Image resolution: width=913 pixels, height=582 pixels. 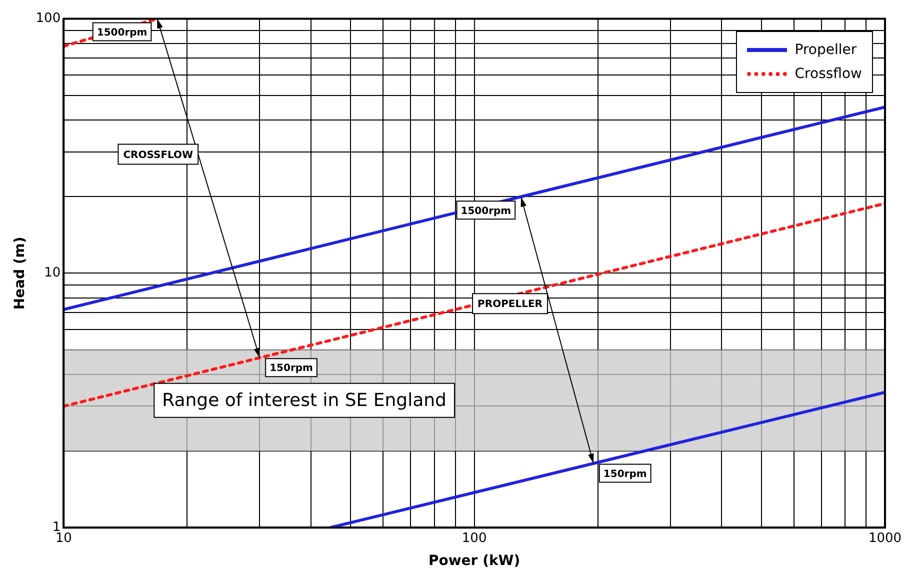 I want to click on annotation: CROSSFLOW, so click(x=158, y=155).